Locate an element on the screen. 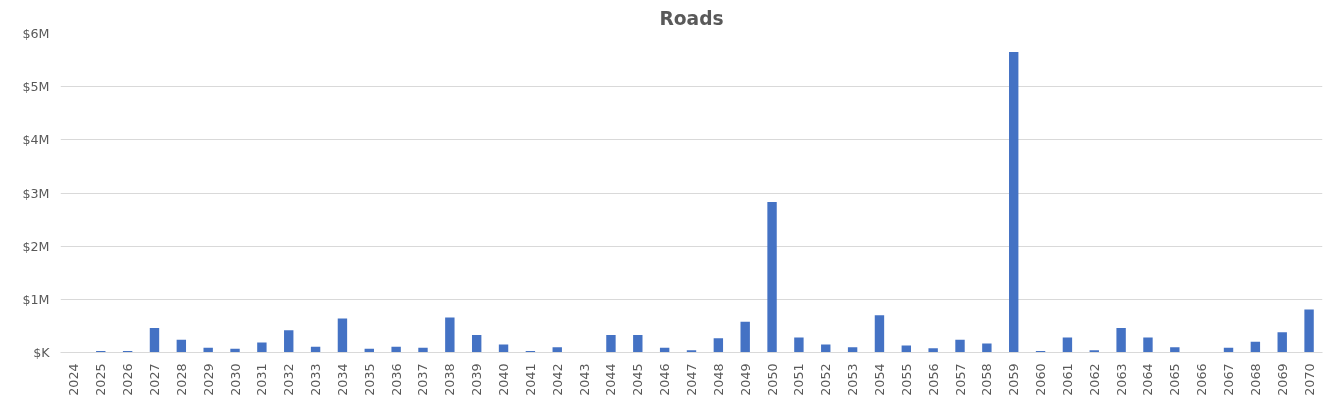 Image resolution: width=1338 pixels, height=403 pixels. x-tick-label: 2065 is located at coordinates (1175, 379).